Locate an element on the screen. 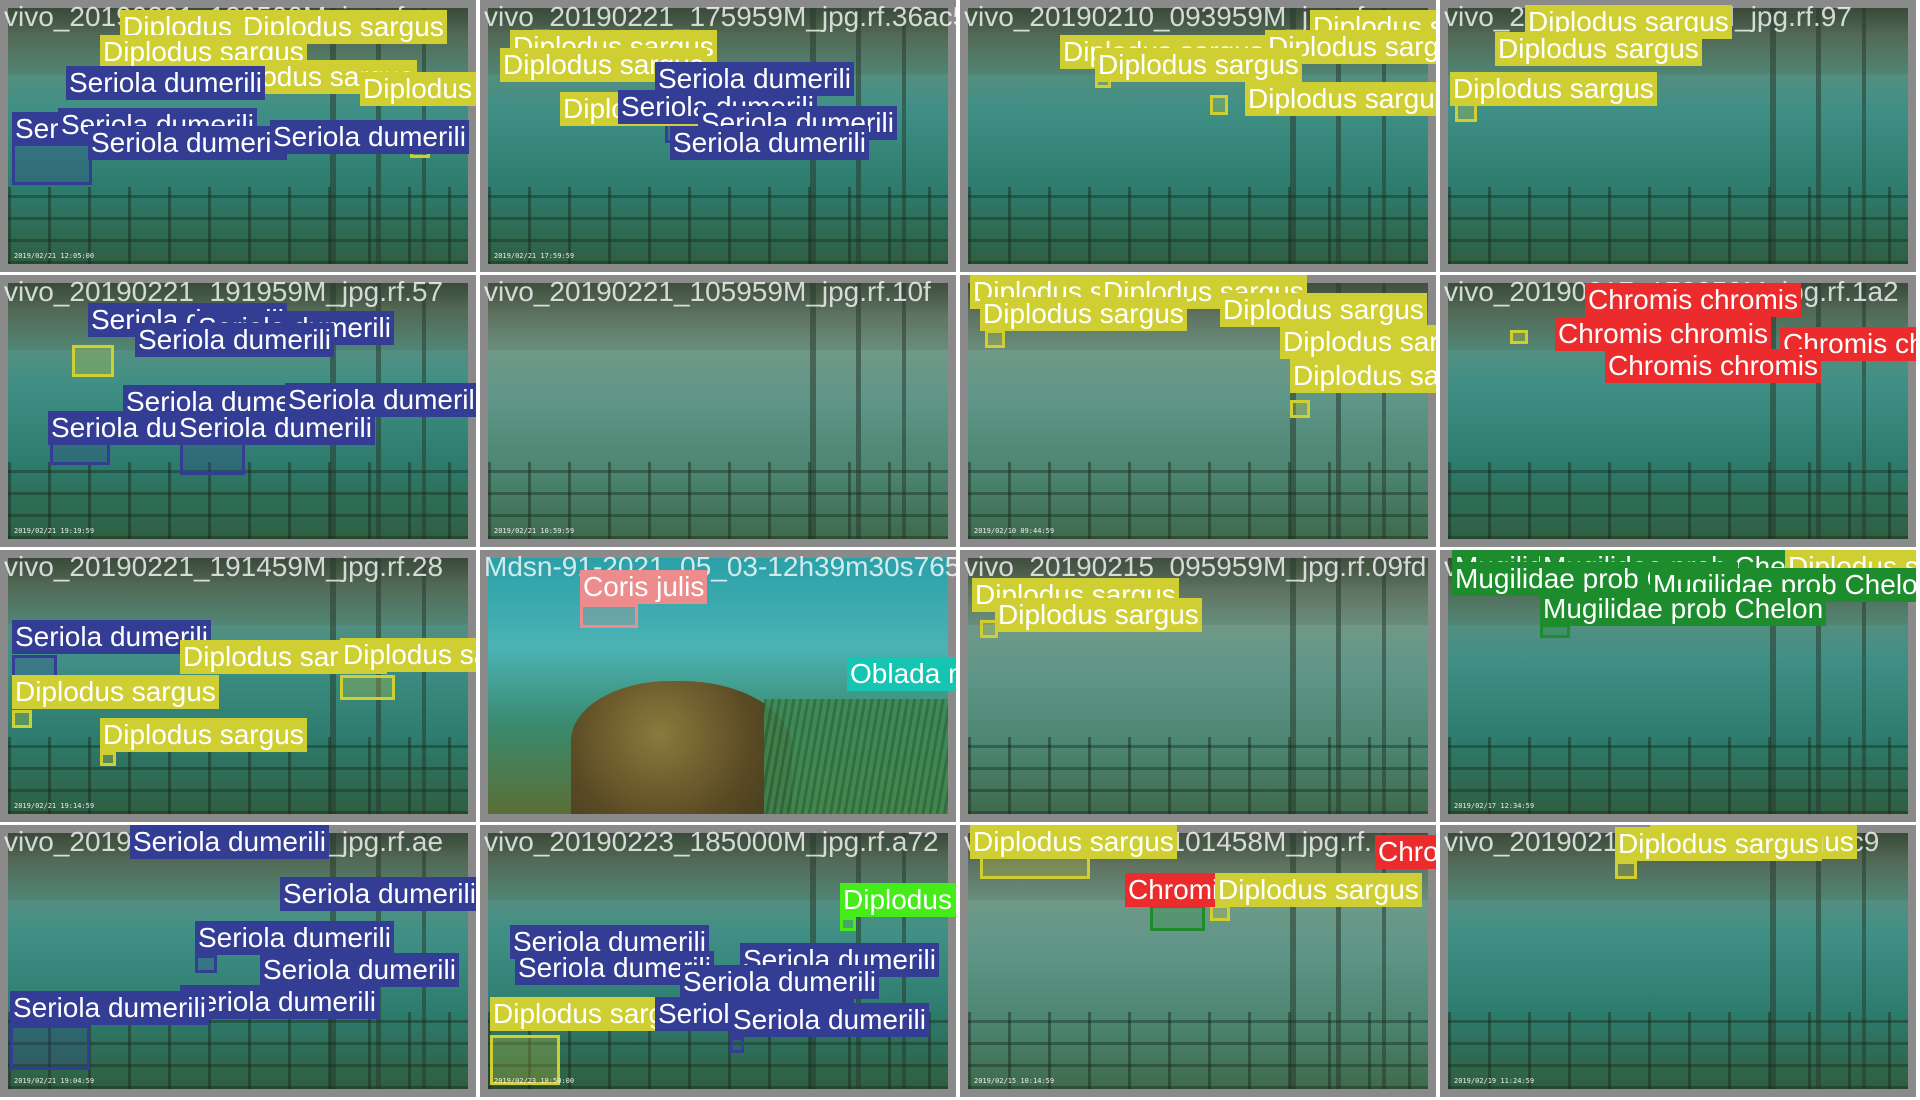 This screenshot has width=1920, height=1100. tile-filename: Mdsn-91-2021_05_03-12h39m30s765 is located at coordinates (720, 566).